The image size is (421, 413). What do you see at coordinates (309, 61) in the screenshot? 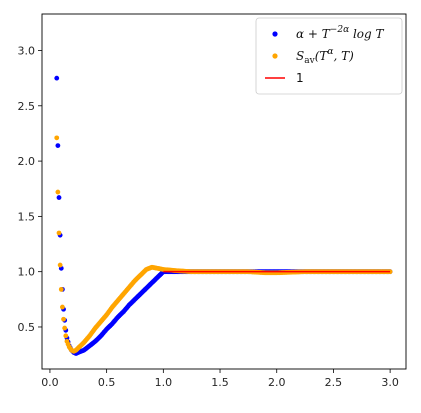
I see `legend-text-sub: av` at bounding box center [309, 61].